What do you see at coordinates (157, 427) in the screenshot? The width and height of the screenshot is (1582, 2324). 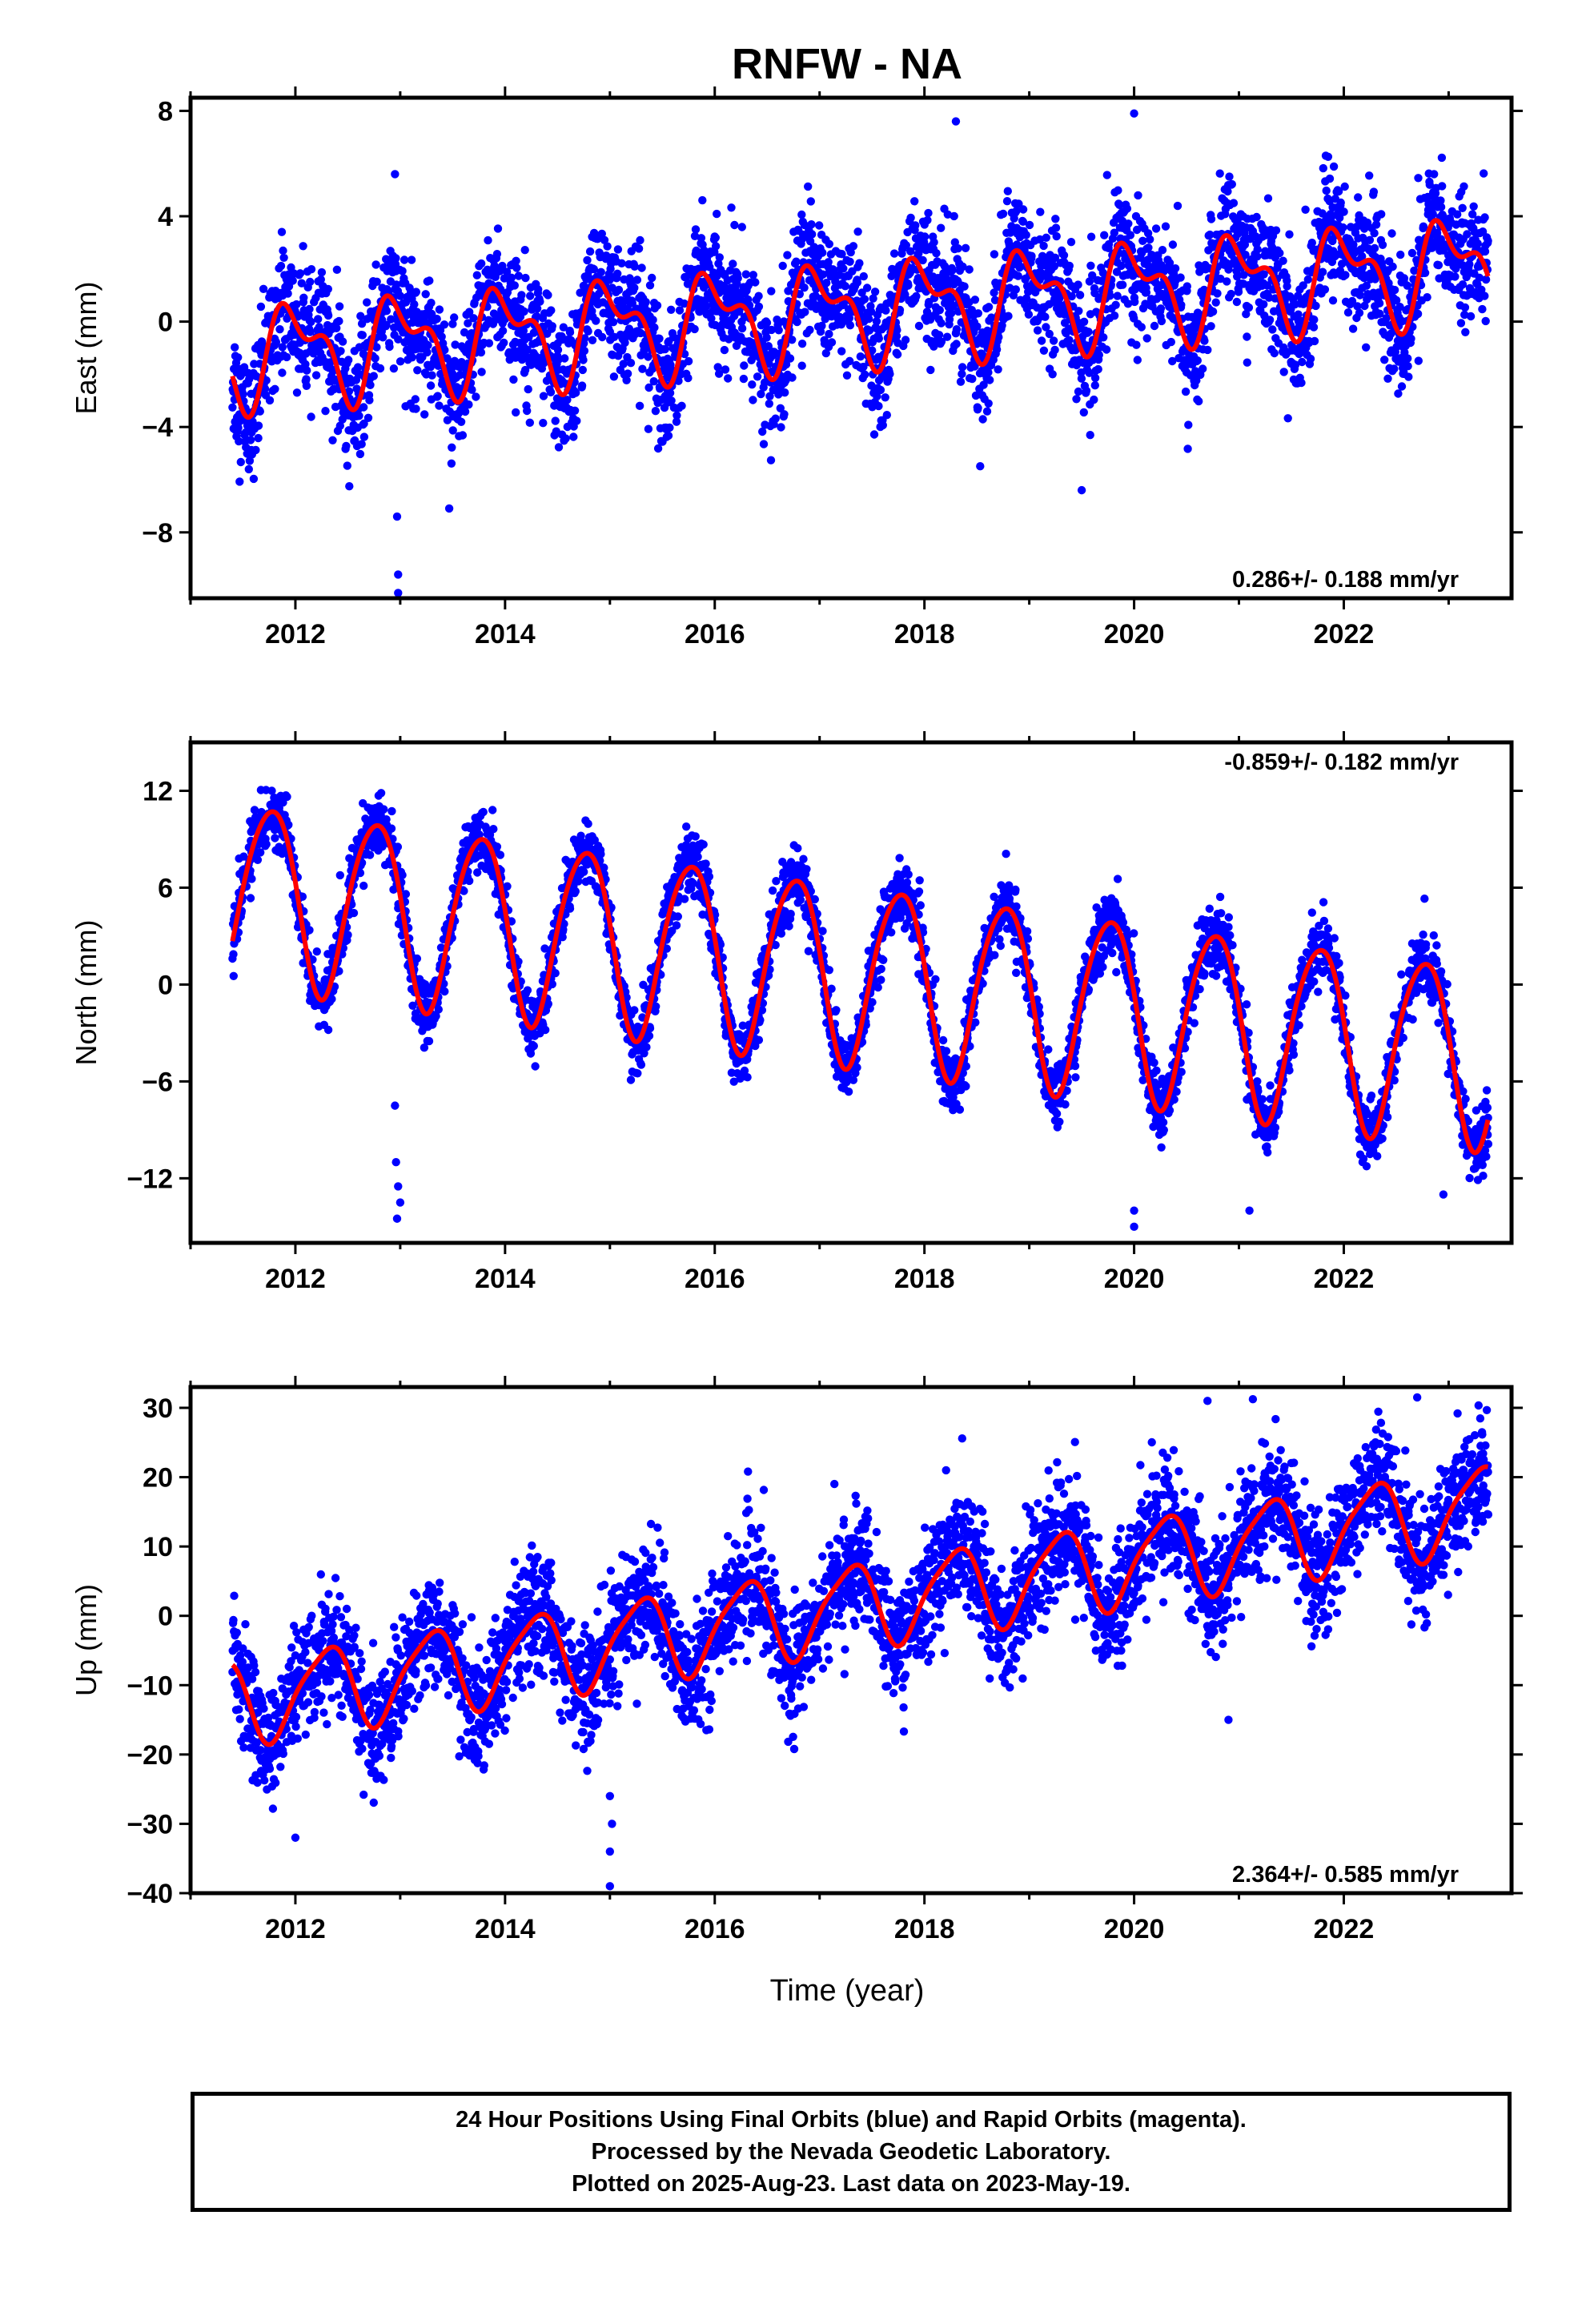 I see `y-tick-label: −4` at bounding box center [157, 427].